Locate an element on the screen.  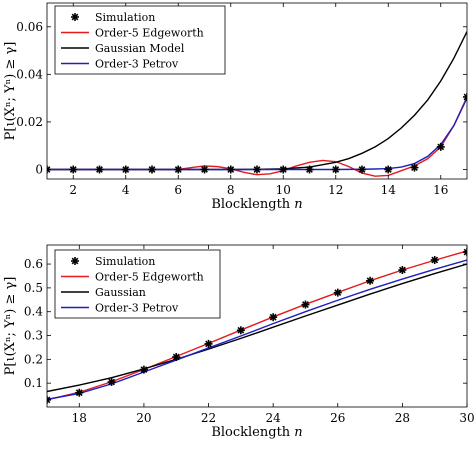
x-tick-label: 26 is located at coordinates (337, 418).